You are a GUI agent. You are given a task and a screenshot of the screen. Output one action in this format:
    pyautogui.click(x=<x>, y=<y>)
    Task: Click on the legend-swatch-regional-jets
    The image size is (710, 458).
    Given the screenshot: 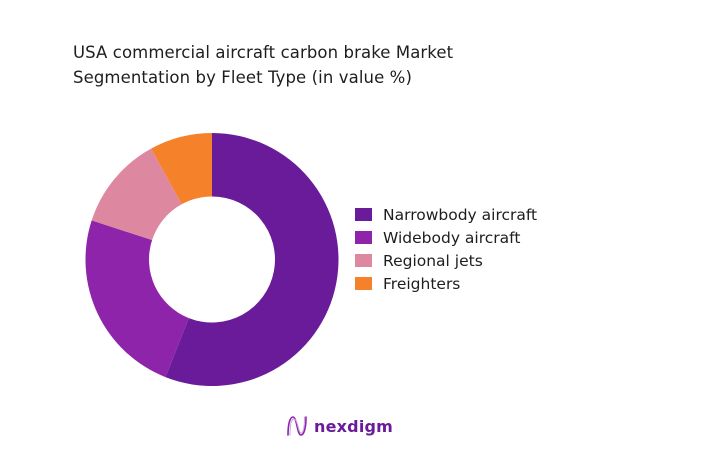 What is the action you would take?
    pyautogui.click(x=363, y=260)
    